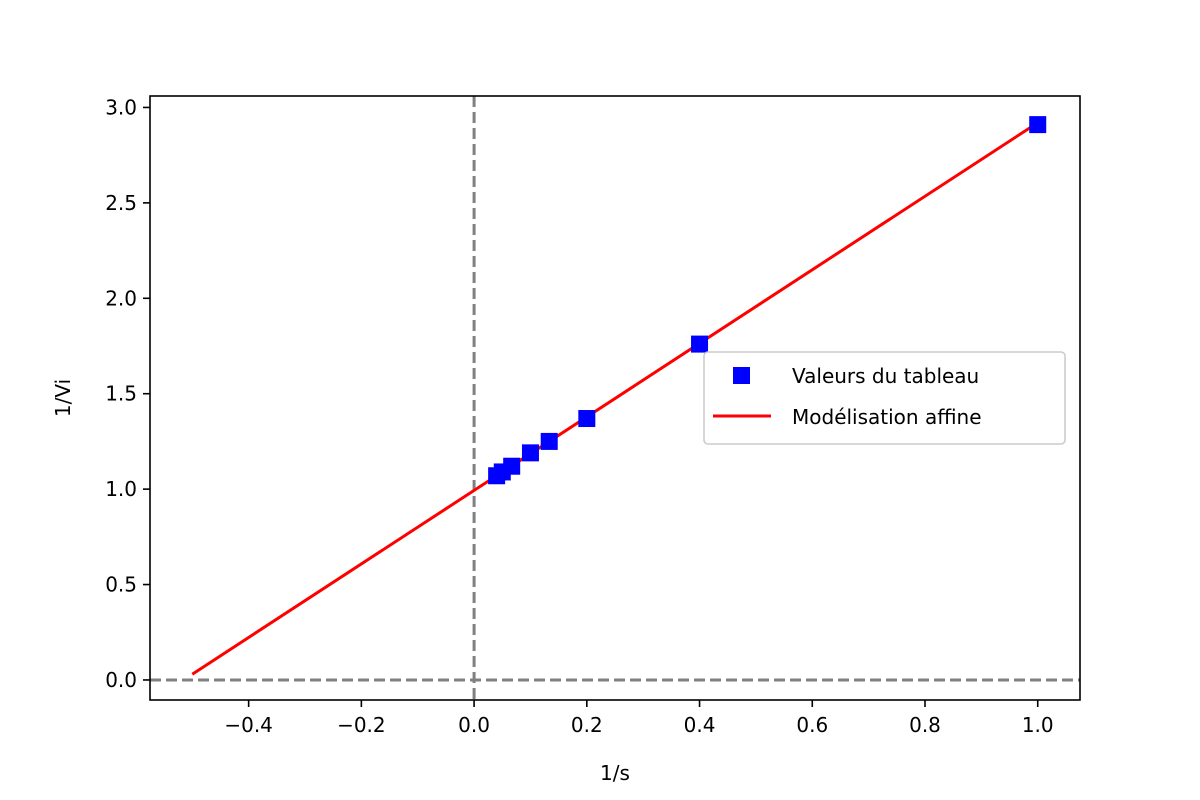  Describe the element at coordinates (925, 725) in the screenshot. I see `x-tick-label: 0.8` at that location.